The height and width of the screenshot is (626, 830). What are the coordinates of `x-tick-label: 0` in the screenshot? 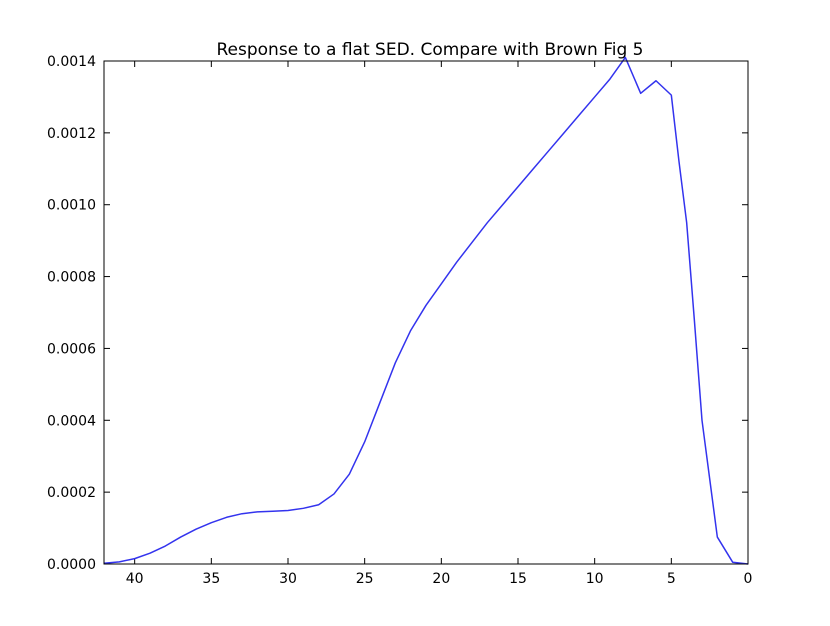 It's located at (748, 579).